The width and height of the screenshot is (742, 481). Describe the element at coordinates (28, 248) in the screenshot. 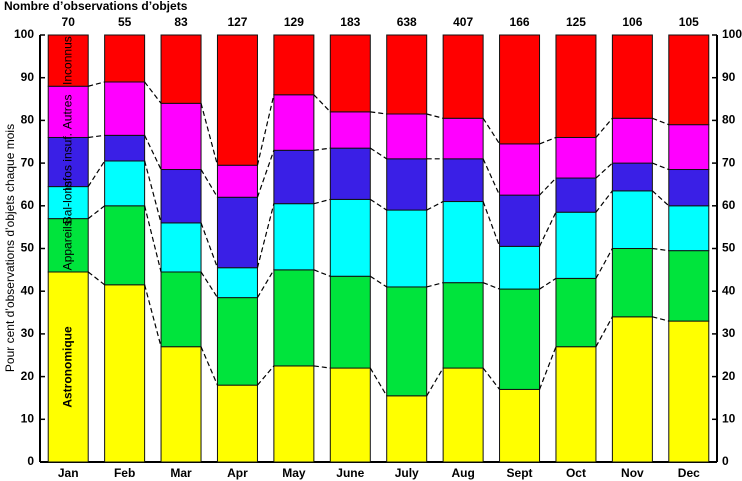

I see `y-tick-label: 50` at that location.